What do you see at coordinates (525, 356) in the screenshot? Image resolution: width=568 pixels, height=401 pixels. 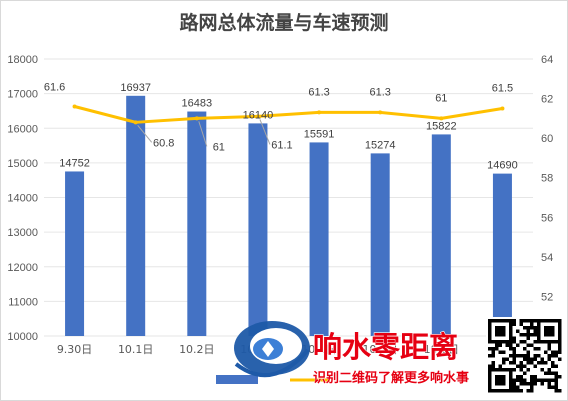 I see `qr-code-icon` at bounding box center [525, 356].